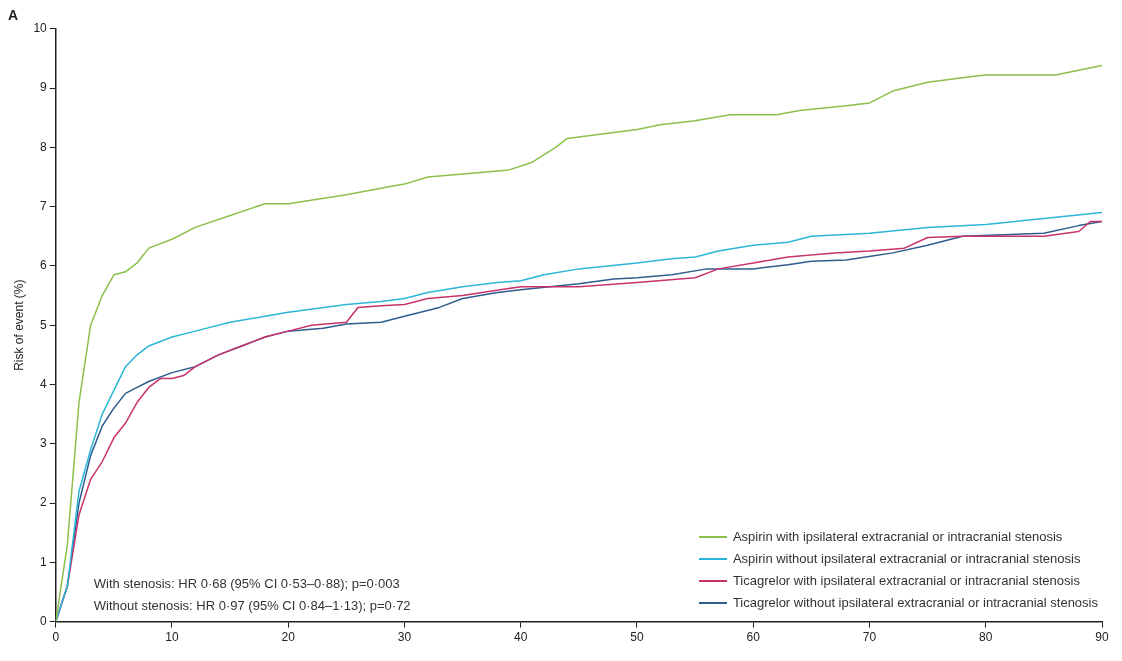 The width and height of the screenshot is (1122, 661). Describe the element at coordinates (246, 583) in the screenshot. I see `annotation: With stenosis: HR 0·68 (95% CI 0·53–0·88); p=0·003` at that location.